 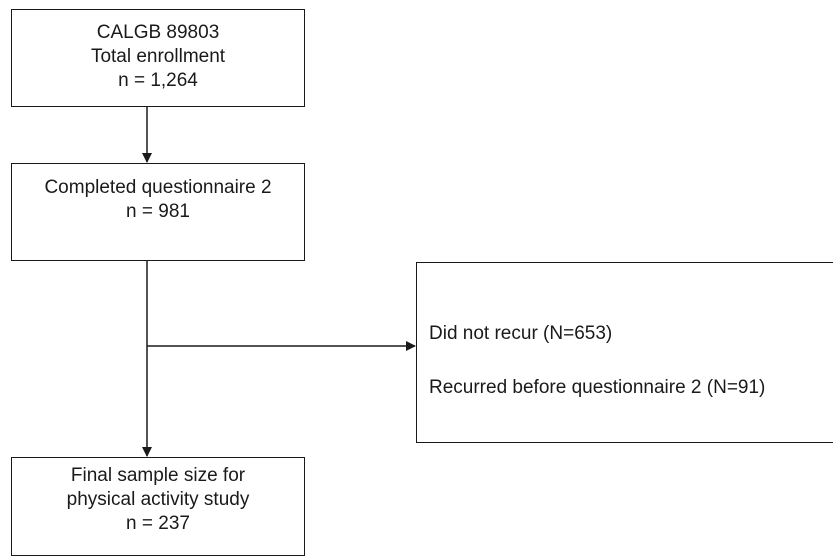 What do you see at coordinates (521, 333) in the screenshot?
I see `excluded-line-1: Did not recur (N=653)` at bounding box center [521, 333].